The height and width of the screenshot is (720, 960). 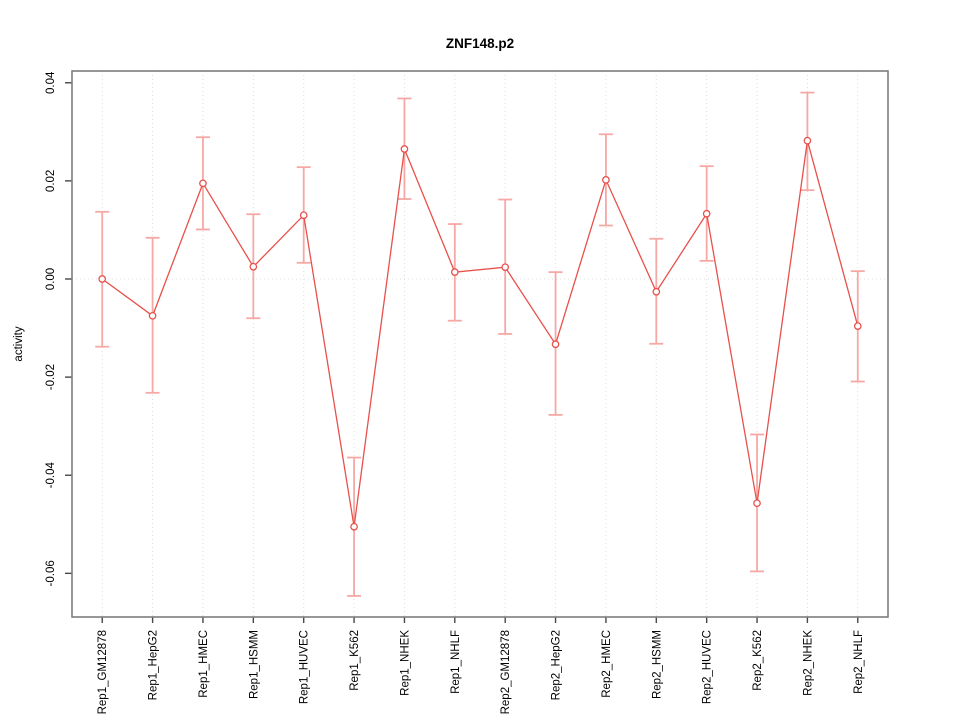 What do you see at coordinates (405, 663) in the screenshot?
I see `x-tick-label: Rep1_NHEK` at bounding box center [405, 663].